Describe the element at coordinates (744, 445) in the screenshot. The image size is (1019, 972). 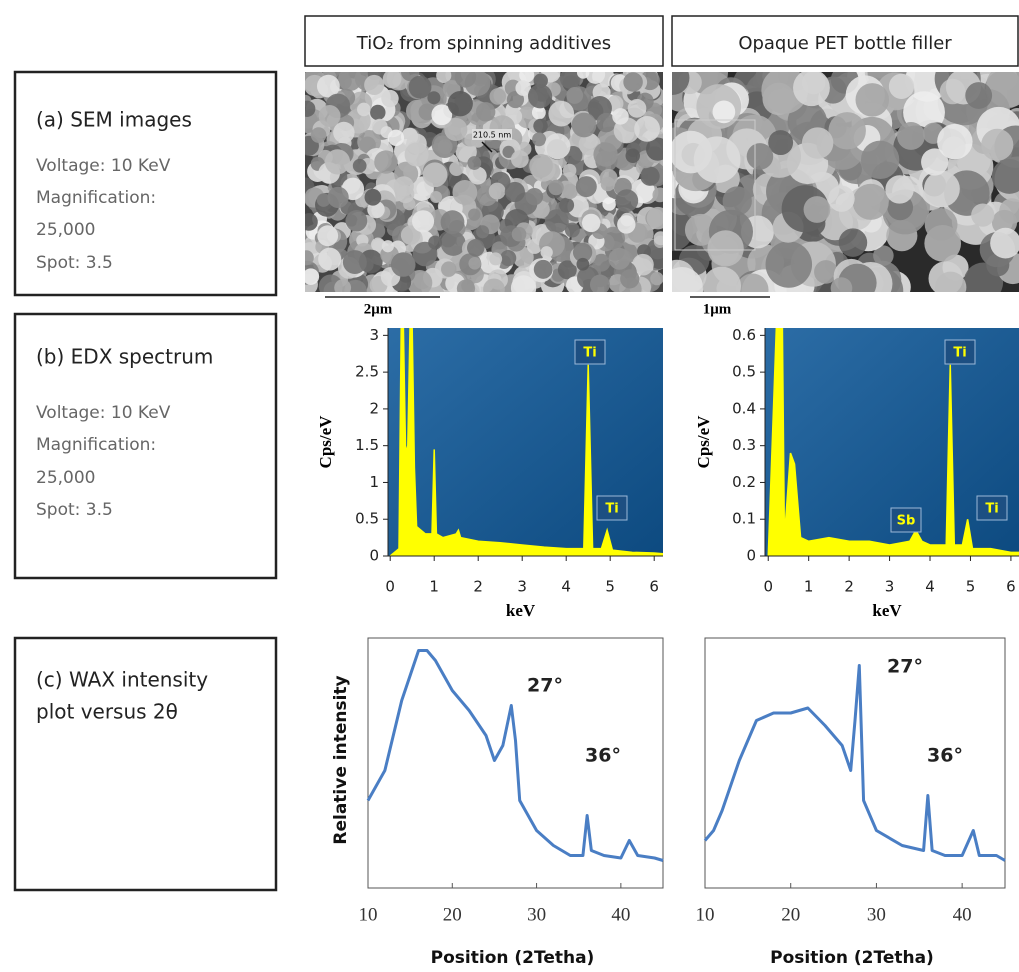
I see `y-tick-label: 0.3` at that location.